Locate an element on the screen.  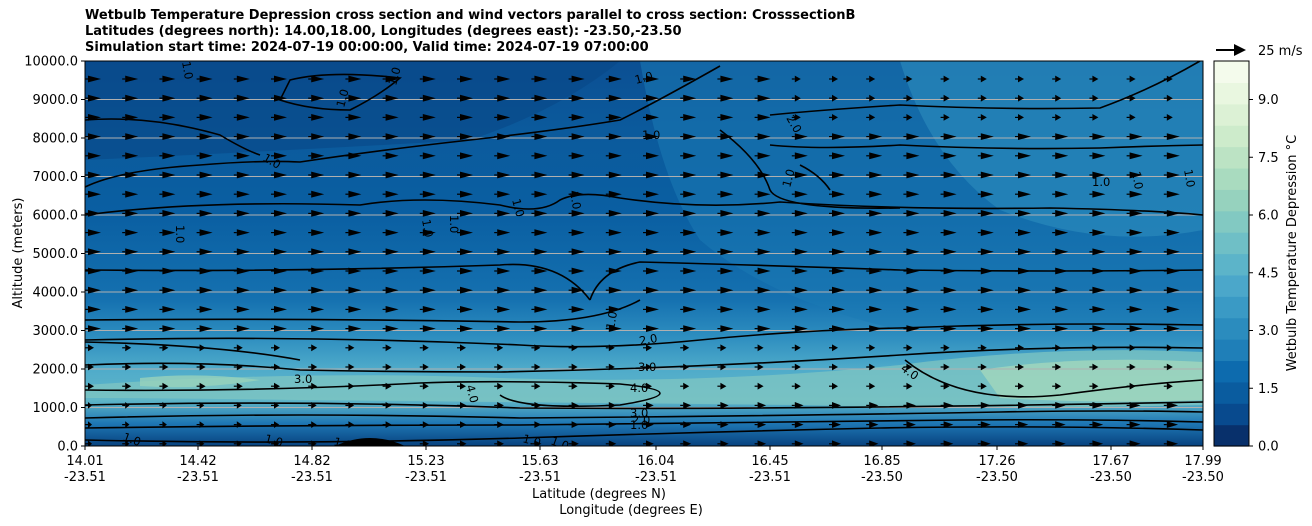
colorbar-tick-label: 1.5 is located at coordinates (1268, 389).